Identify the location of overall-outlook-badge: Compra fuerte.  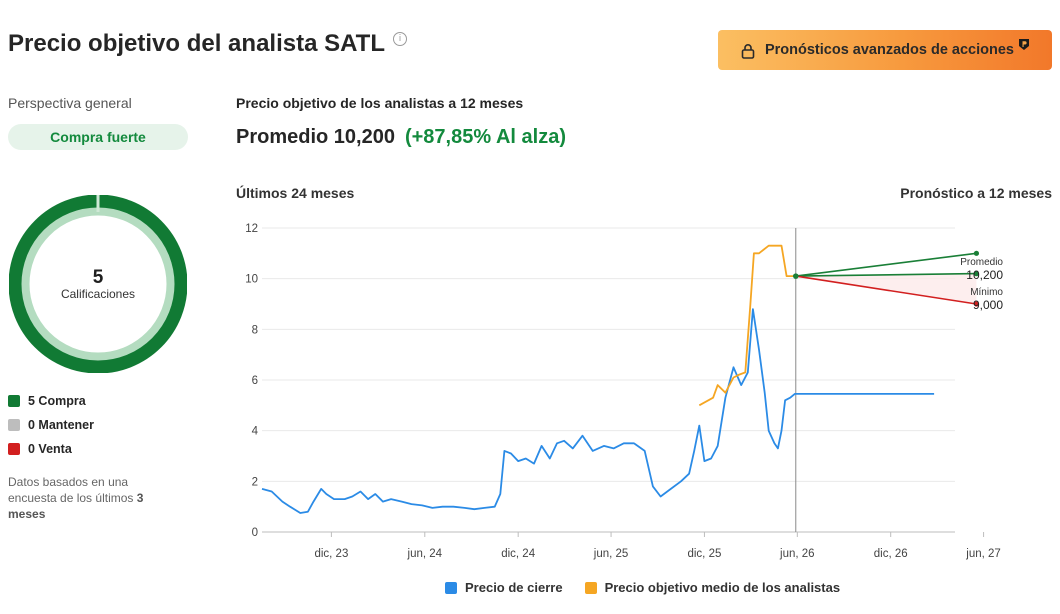
(98, 137).